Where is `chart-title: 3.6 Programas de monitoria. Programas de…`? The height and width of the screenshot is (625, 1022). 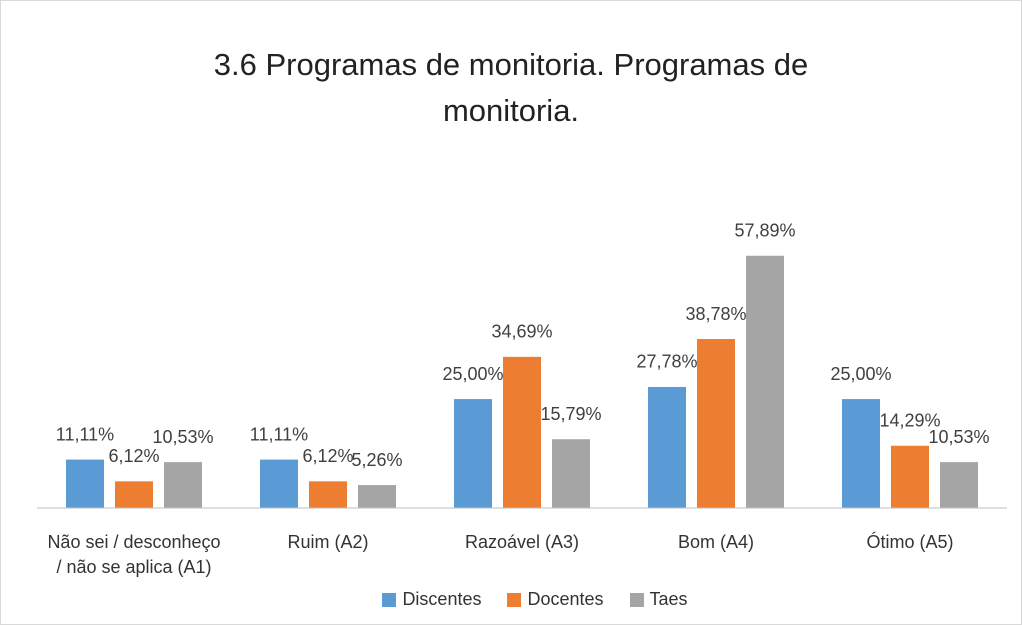
chart-title: 3.6 Programas de monitoria. Programas de… is located at coordinates (511, 87).